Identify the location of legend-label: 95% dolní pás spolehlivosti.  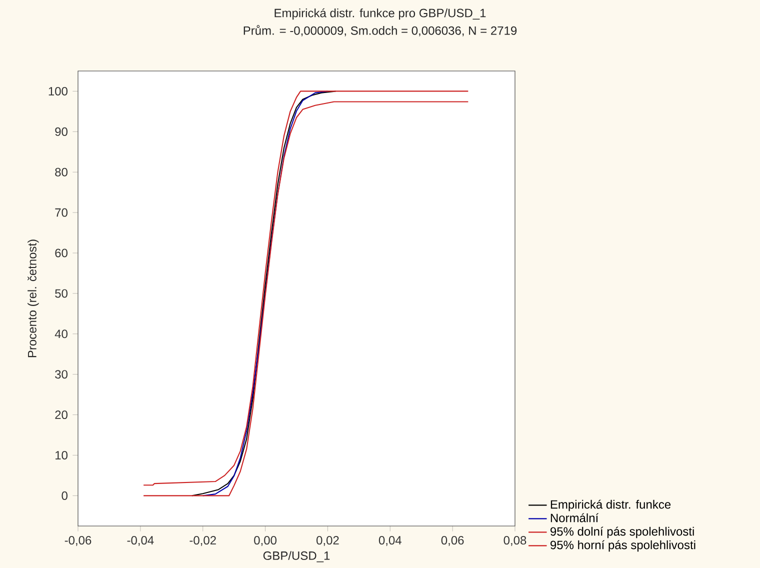
(622, 532).